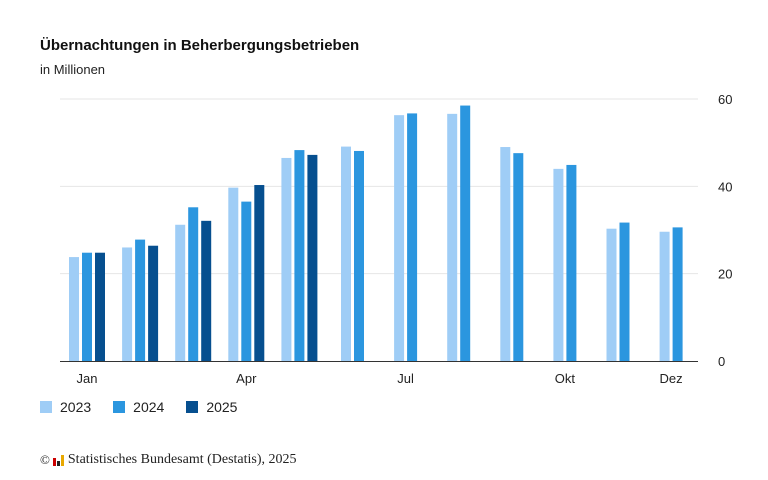 The height and width of the screenshot is (480, 768). Describe the element at coordinates (299, 255) in the screenshot. I see `bar-2024-m5` at that location.